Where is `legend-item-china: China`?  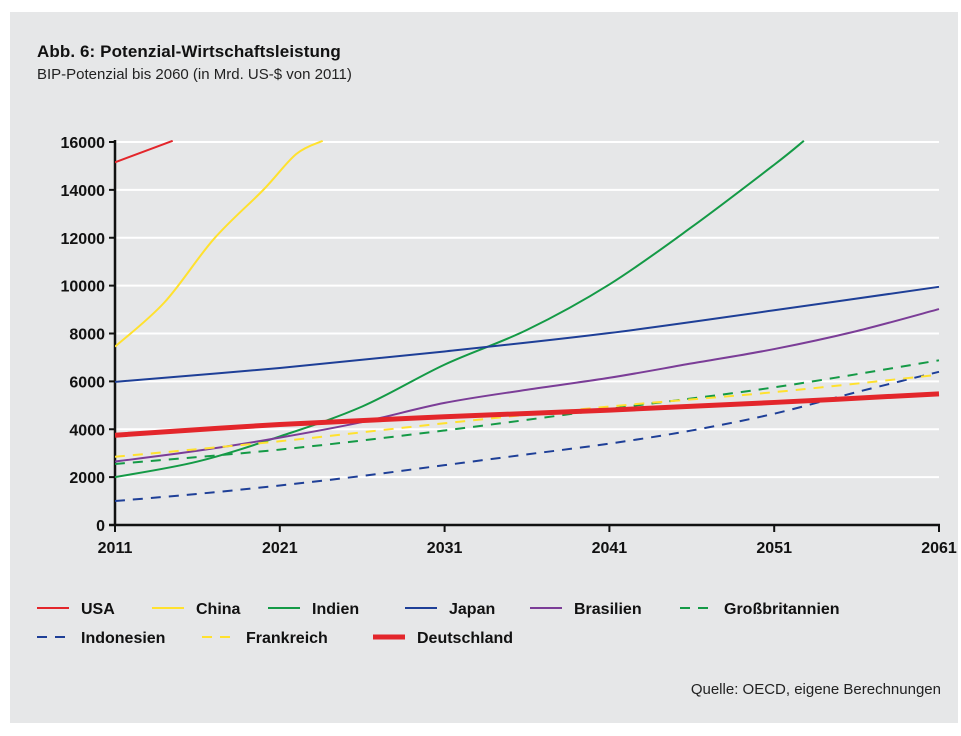
legend-item-china: China is located at coordinates (196, 609).